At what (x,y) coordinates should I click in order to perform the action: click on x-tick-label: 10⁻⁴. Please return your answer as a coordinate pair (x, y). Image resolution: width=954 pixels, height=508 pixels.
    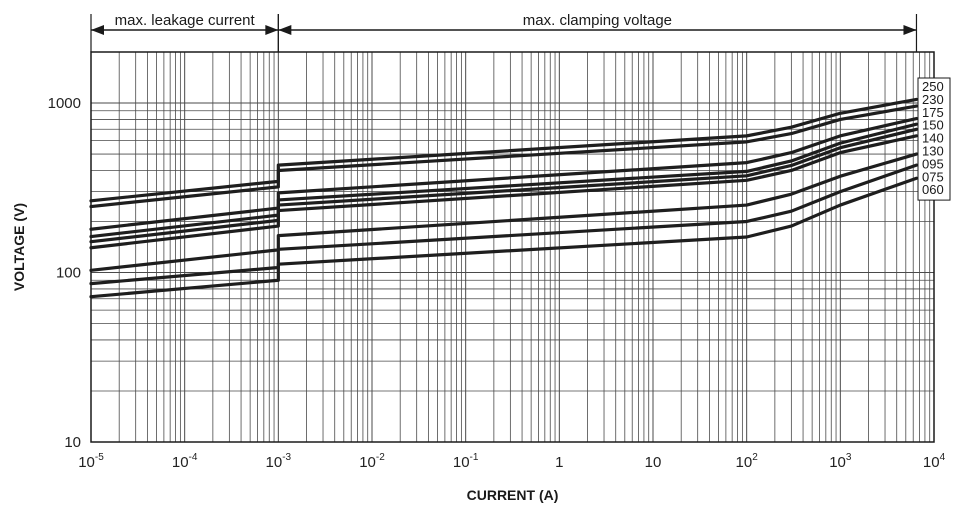
    Looking at the image, I should click on (185, 461).